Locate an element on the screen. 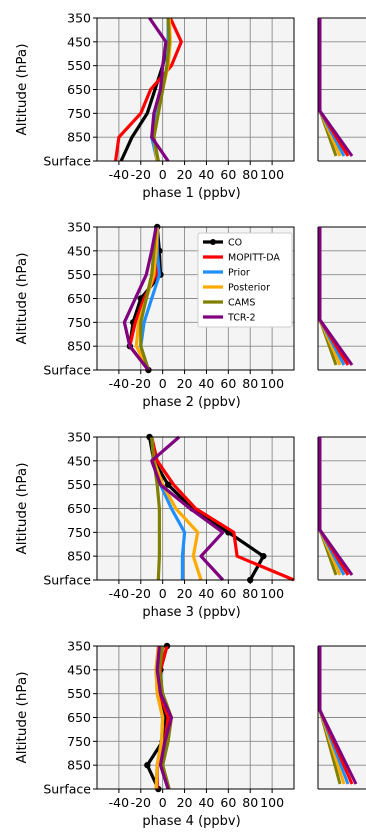 This screenshot has height=837, width=366. x-axis-label: phase 2 (ppbv) is located at coordinates (191, 402).